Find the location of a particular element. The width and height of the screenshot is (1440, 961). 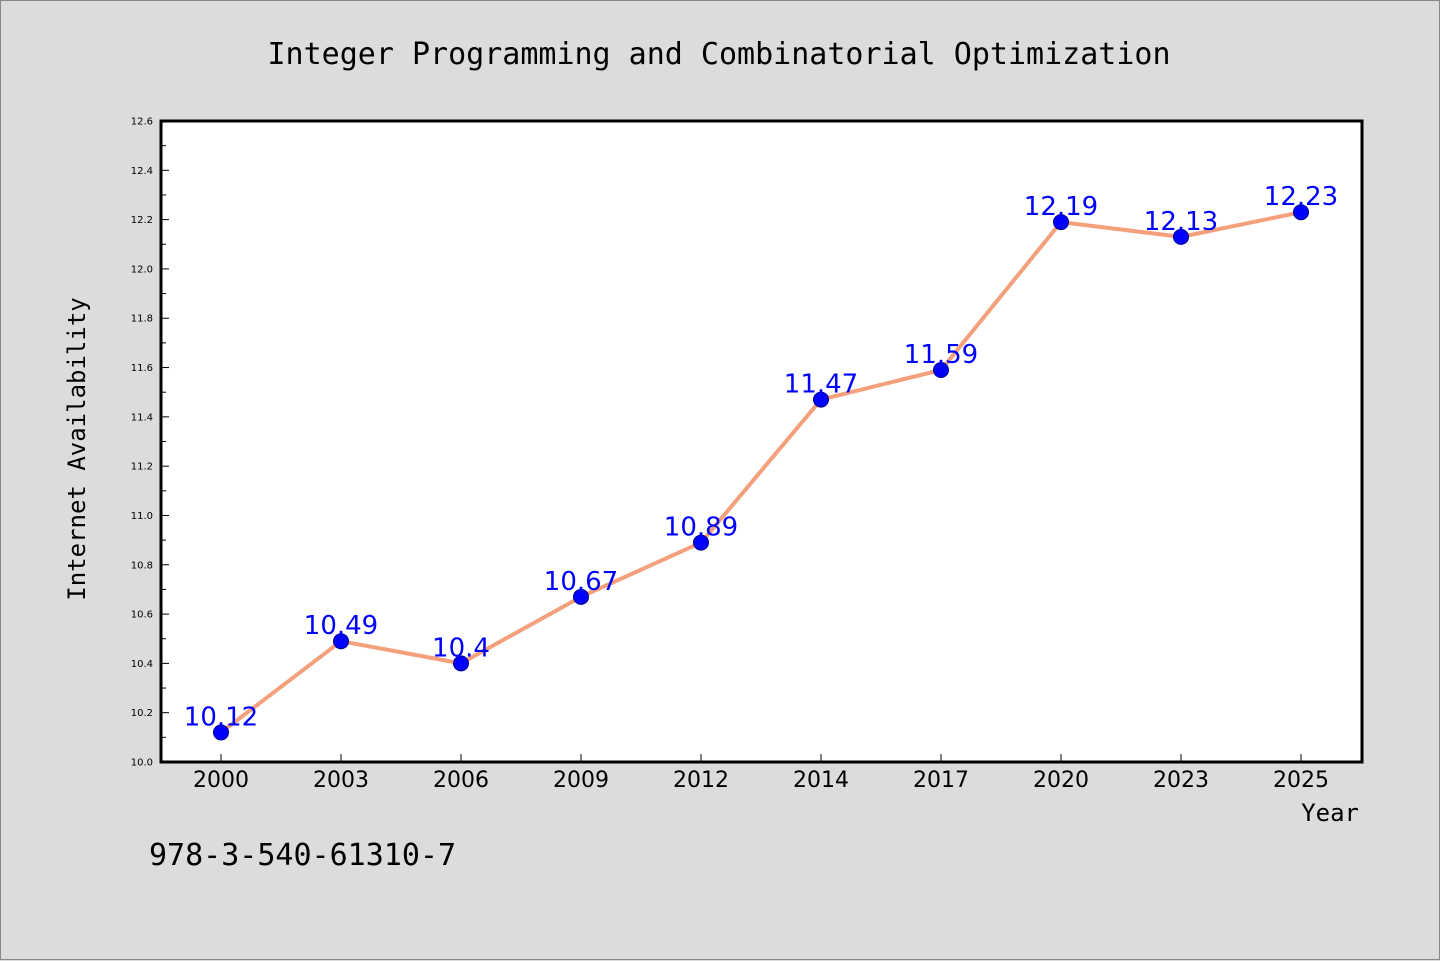

x-tick-label: 2017 is located at coordinates (941, 780).